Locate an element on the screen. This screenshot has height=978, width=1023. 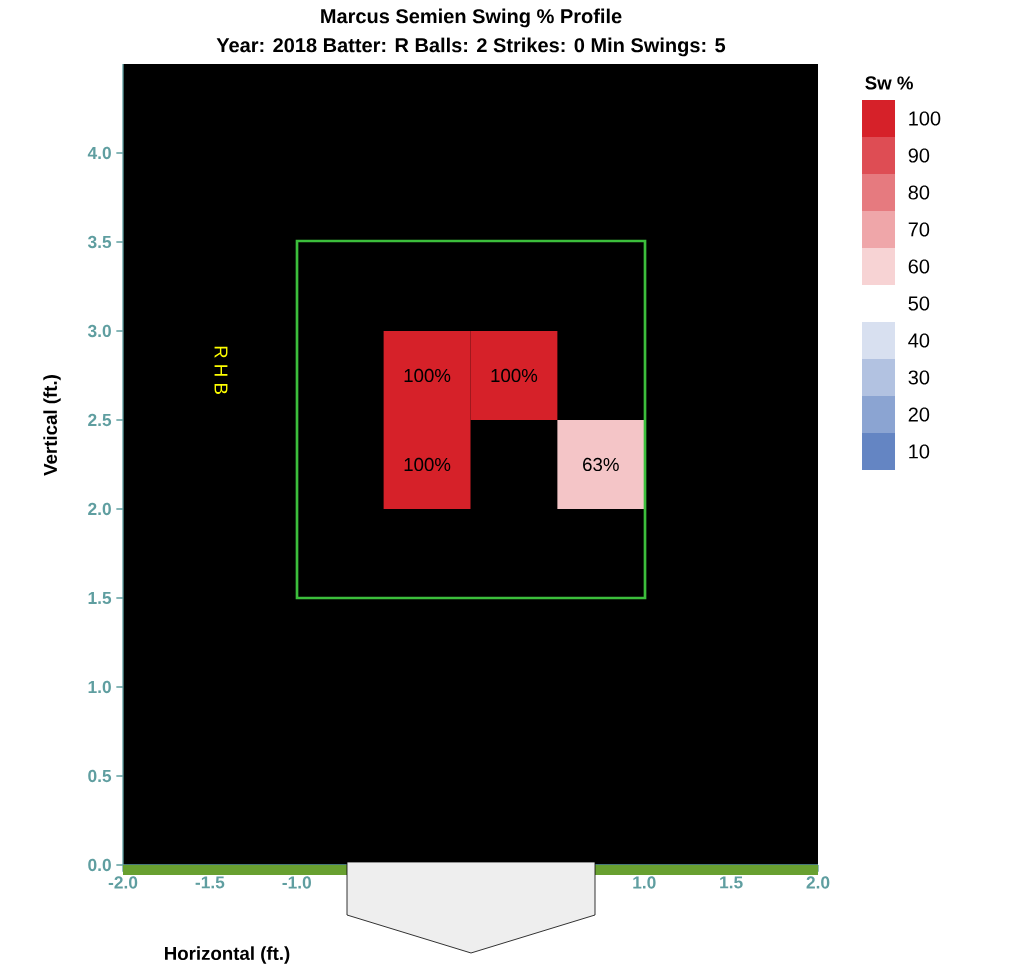
color-bar-label: 80 is located at coordinates (919, 192).